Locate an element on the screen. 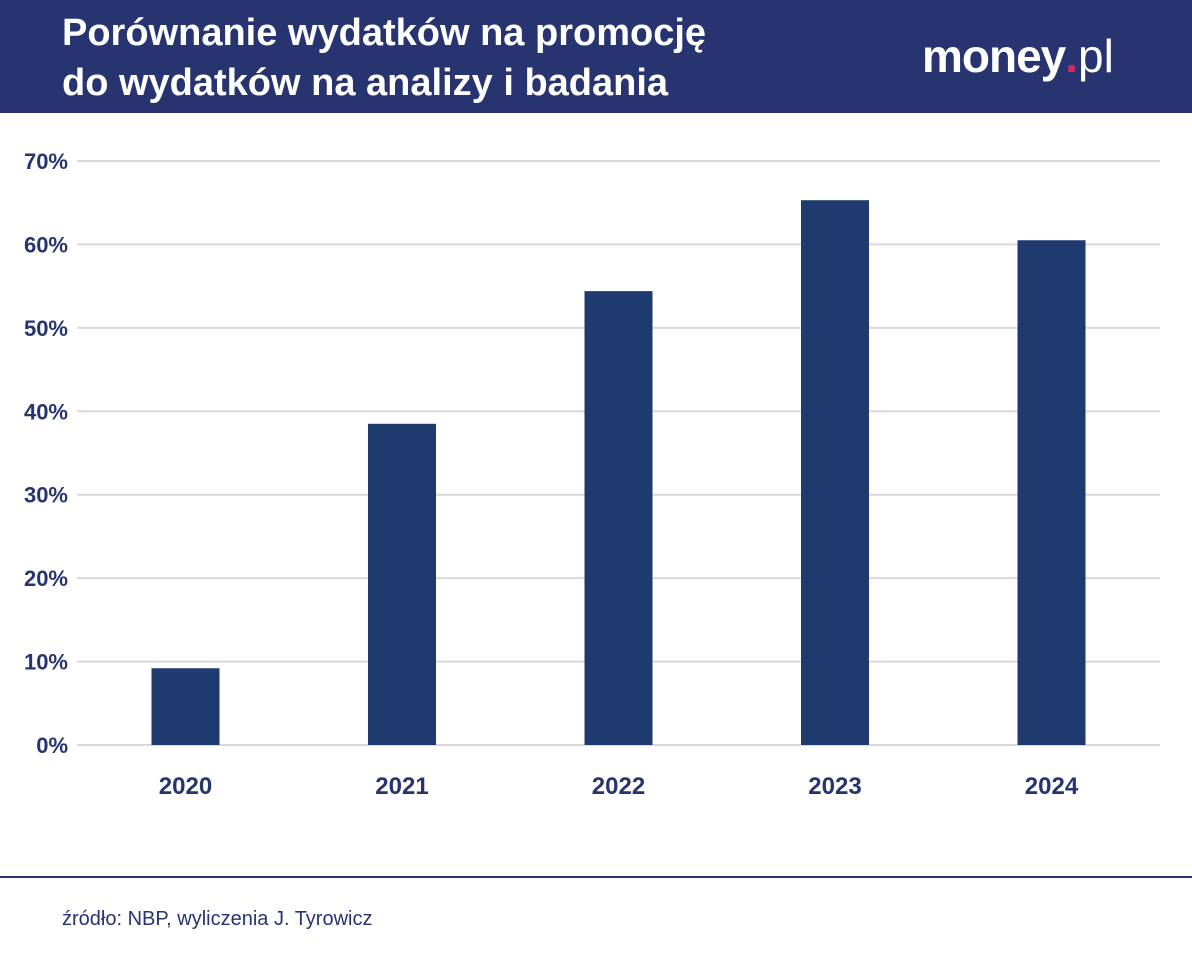 The image size is (1192, 960). chart-title-line-1: Porównanie wydatków na promocję is located at coordinates (384, 33).